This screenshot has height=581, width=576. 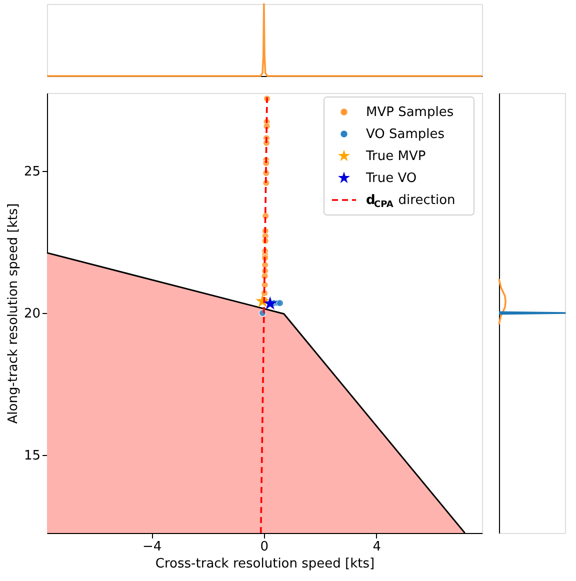 What do you see at coordinates (391, 178) in the screenshot?
I see `legend-label: True VO` at bounding box center [391, 178].